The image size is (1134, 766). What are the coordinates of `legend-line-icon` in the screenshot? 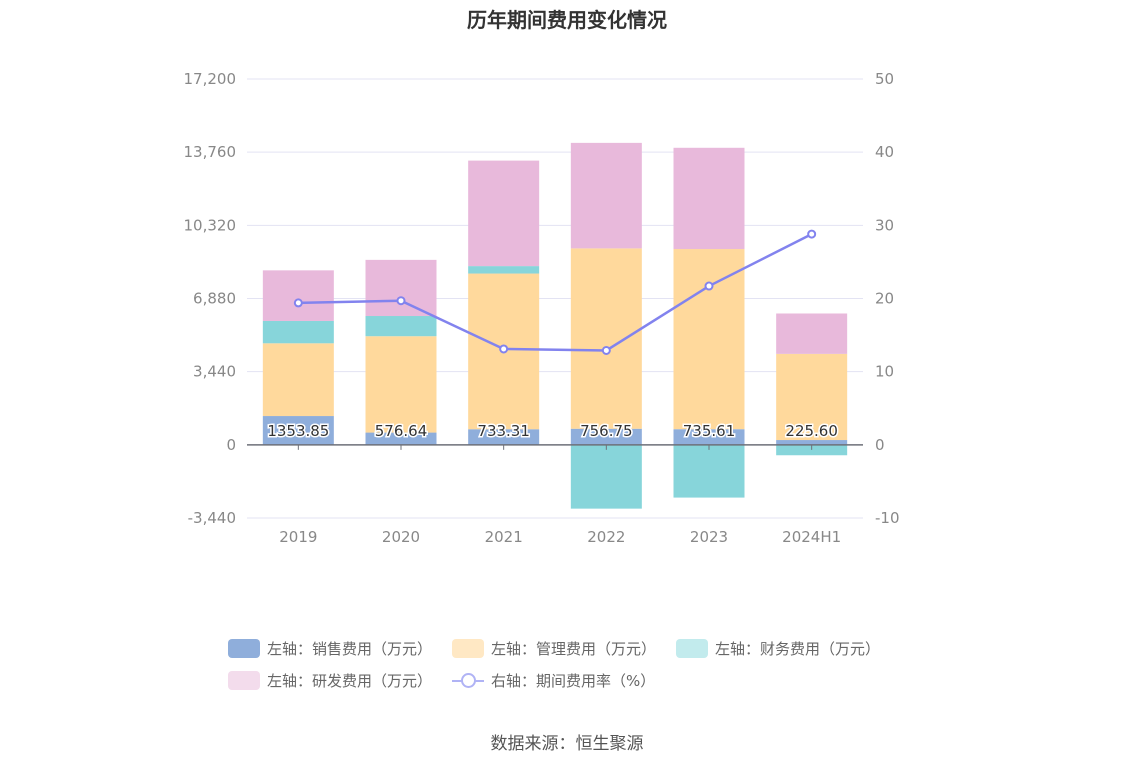 It's located at (468, 680).